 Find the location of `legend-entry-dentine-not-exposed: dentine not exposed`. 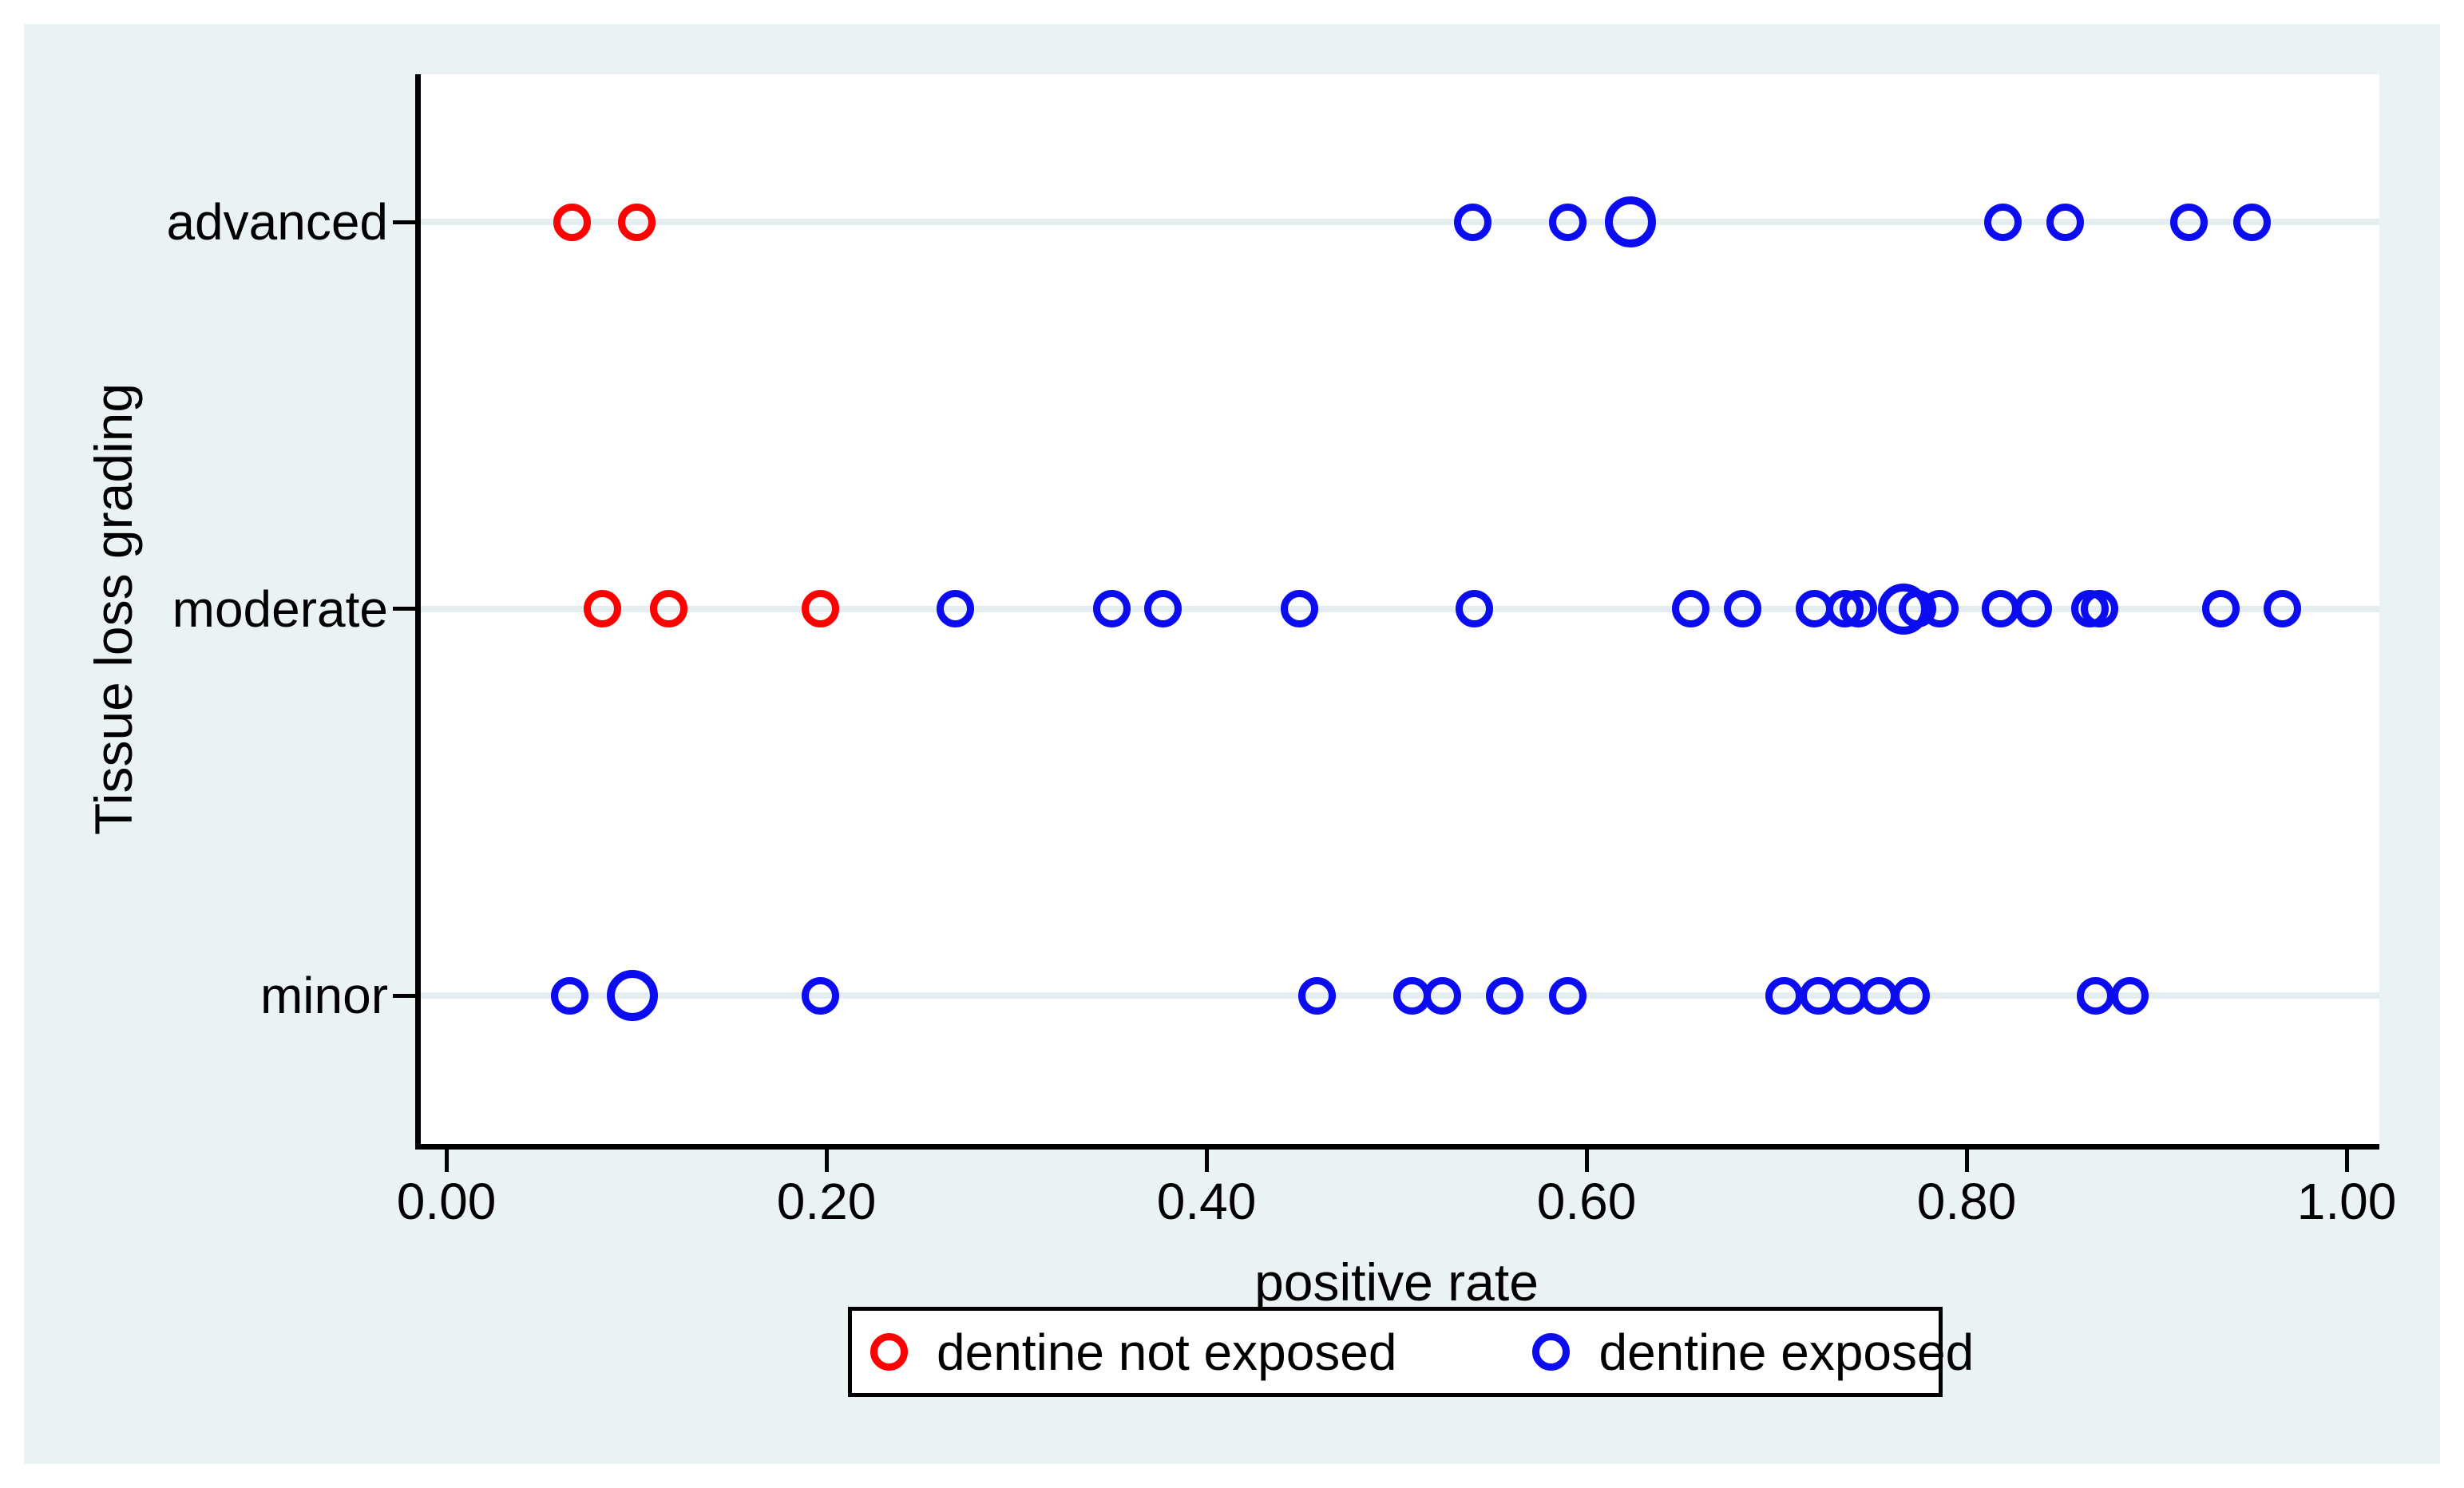

legend-entry-dentine-not-exposed: dentine not exposed is located at coordinates (1133, 1352).